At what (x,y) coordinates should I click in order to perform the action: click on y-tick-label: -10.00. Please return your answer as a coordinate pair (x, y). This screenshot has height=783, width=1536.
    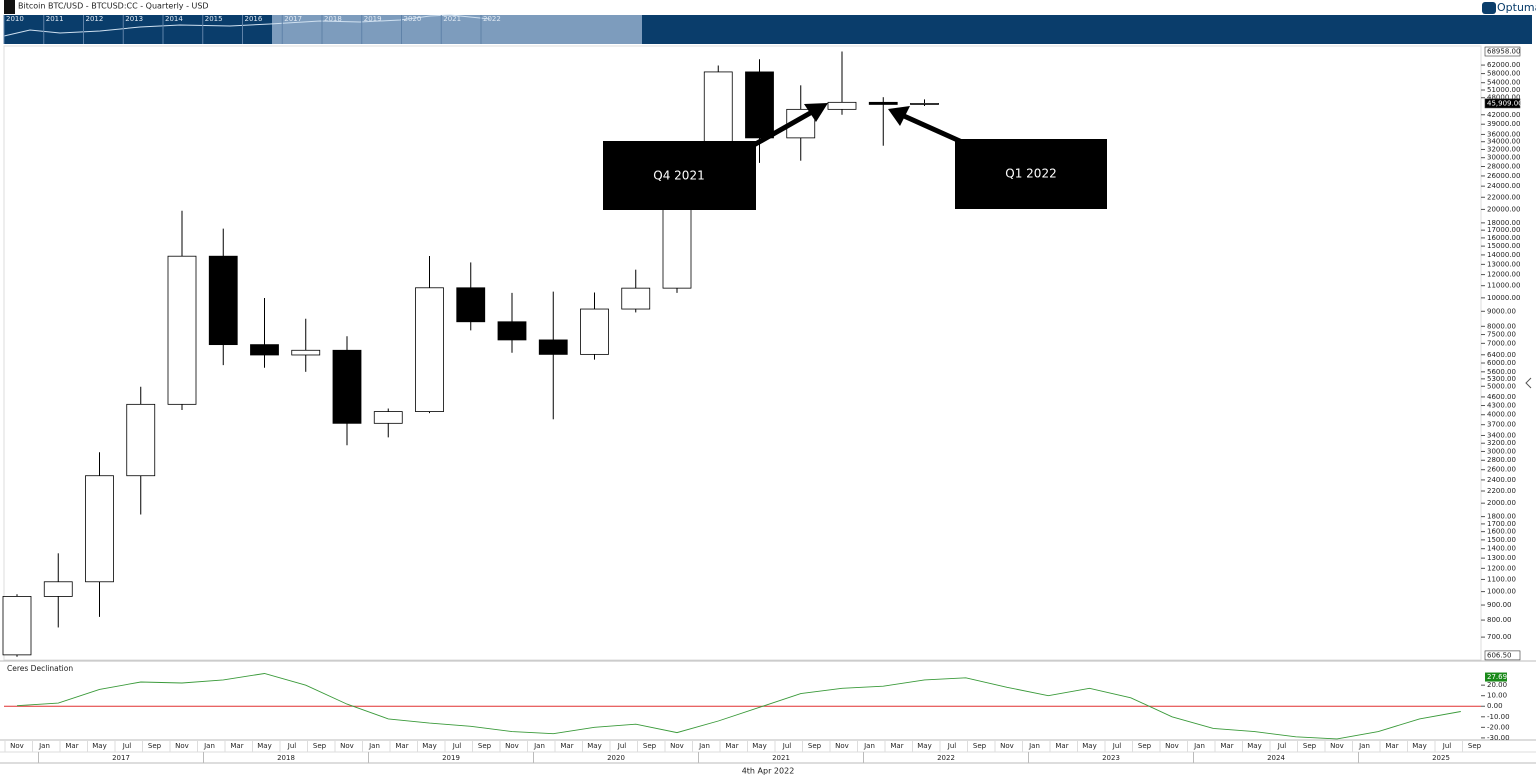
    Looking at the image, I should click on (1498, 717).